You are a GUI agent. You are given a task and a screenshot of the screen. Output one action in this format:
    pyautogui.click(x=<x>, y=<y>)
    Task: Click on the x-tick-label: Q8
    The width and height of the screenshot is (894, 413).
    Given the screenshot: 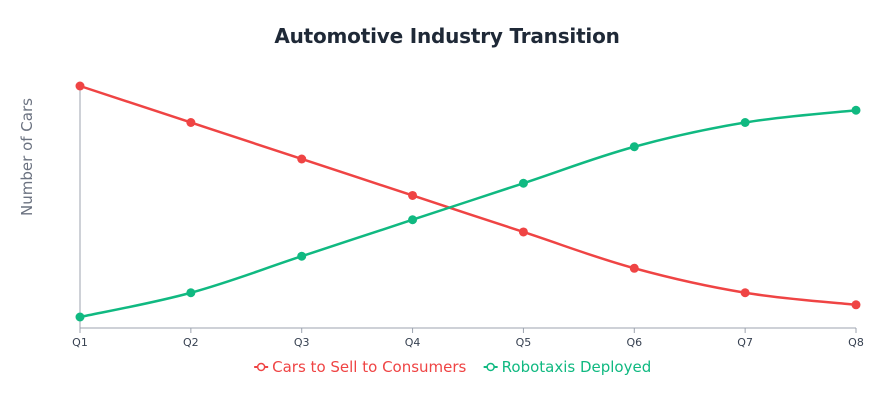 What is the action you would take?
    pyautogui.click(x=856, y=342)
    